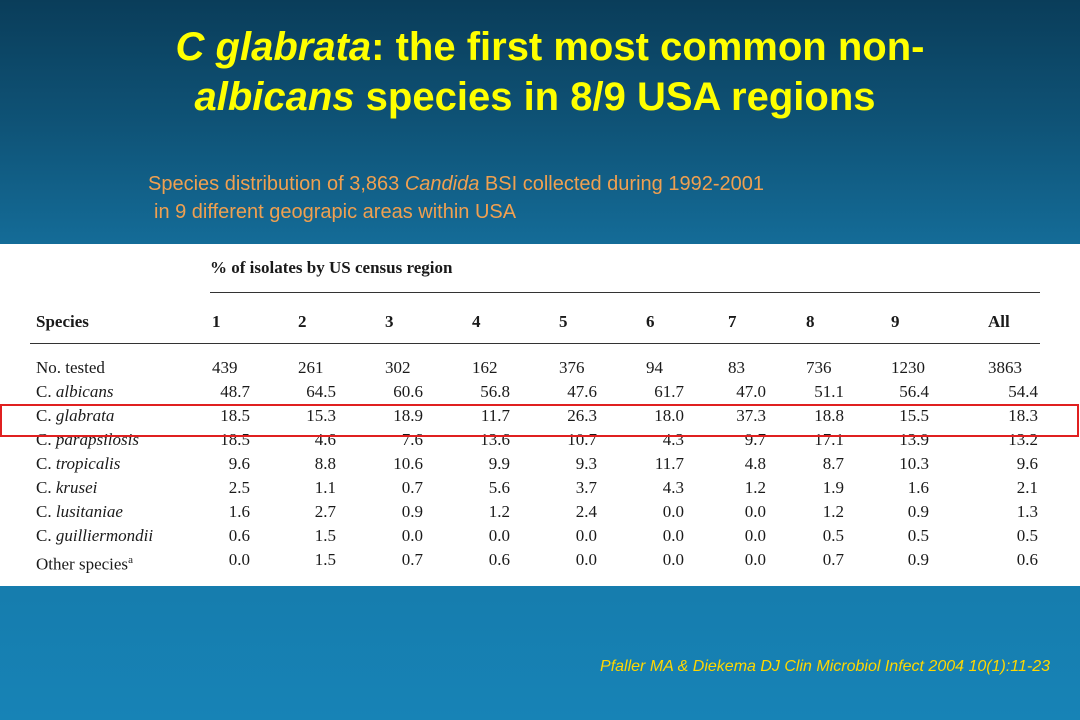 This screenshot has height=720, width=1080. What do you see at coordinates (389, 321) in the screenshot?
I see `column-header-3: 3` at bounding box center [389, 321].